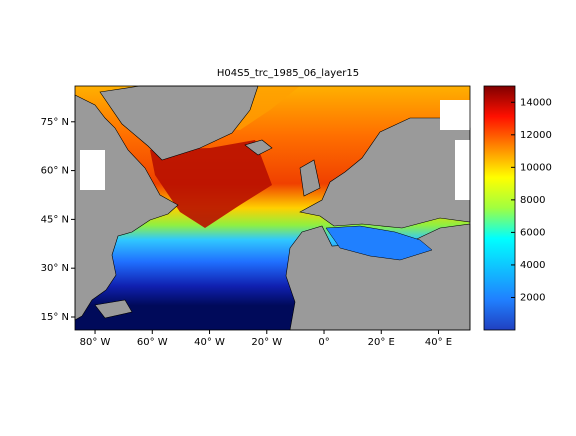  I want to click on high-region, so click(211, 184).